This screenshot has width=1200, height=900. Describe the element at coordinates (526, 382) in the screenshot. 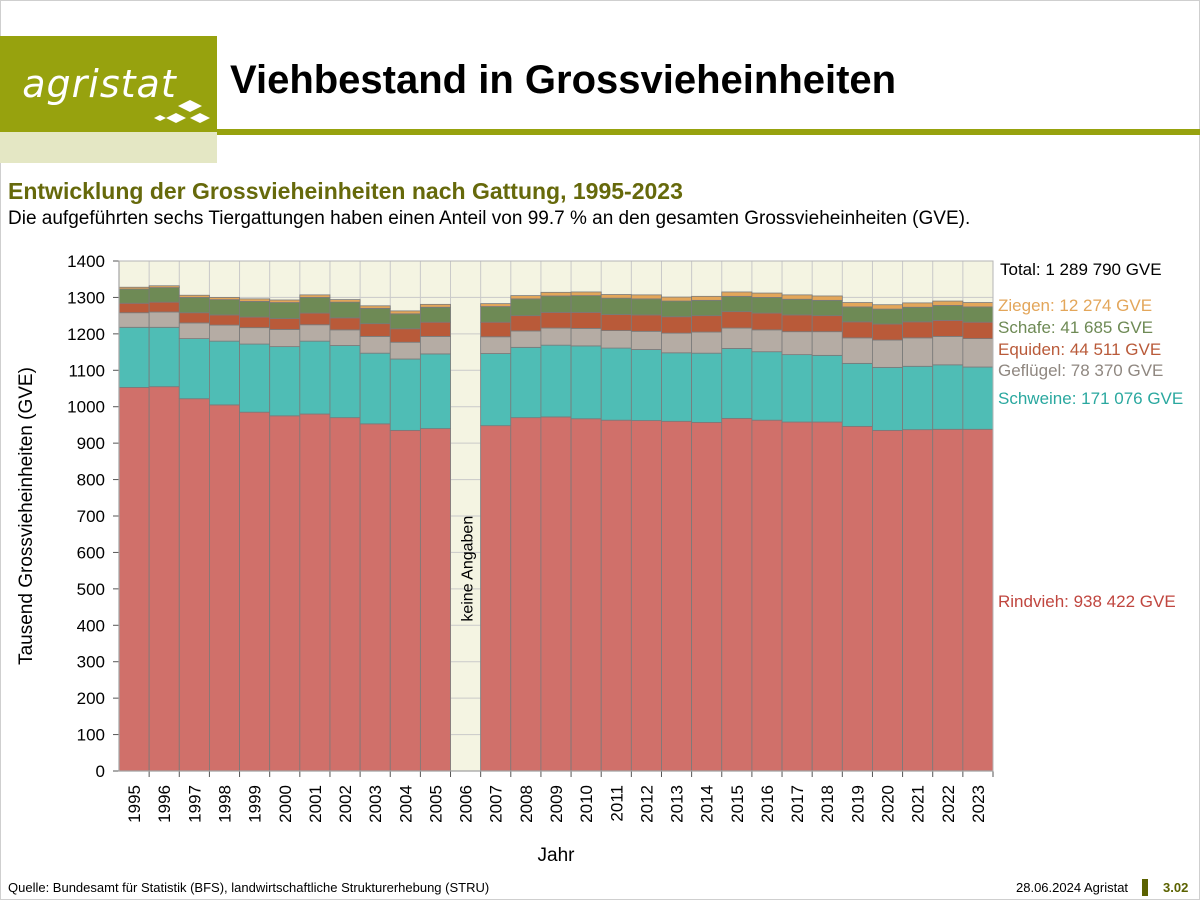

I see `bar-schweine-2008` at that location.